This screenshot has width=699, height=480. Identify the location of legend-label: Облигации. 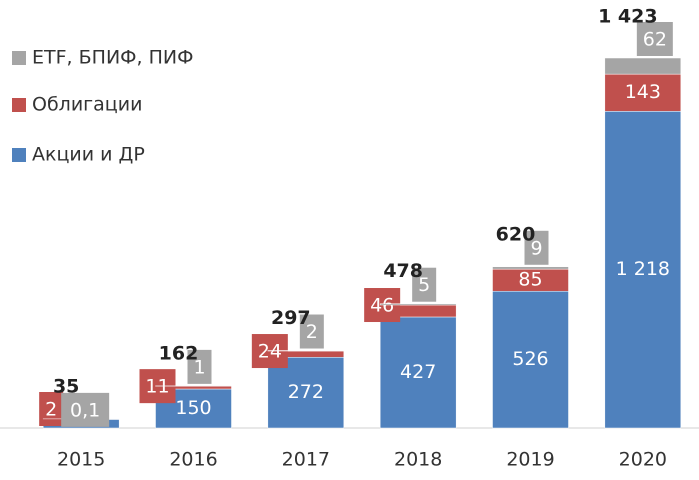
(87, 105).